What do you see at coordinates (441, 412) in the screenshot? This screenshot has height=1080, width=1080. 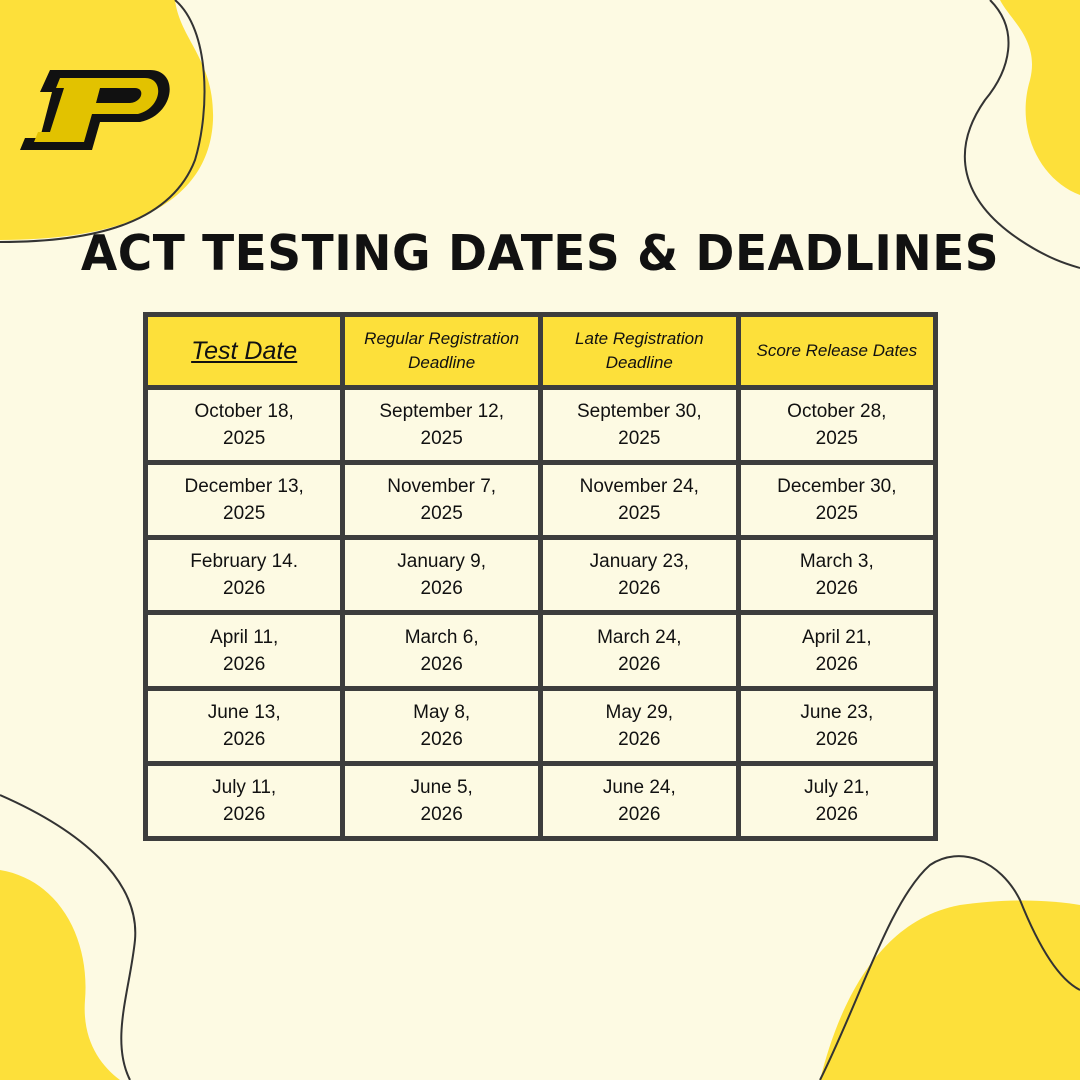 I see `cell-line: September 12,` at bounding box center [441, 412].